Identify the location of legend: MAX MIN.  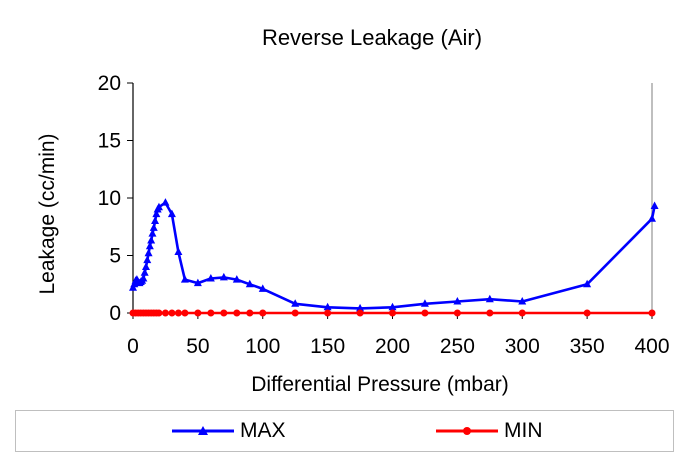
(344, 431).